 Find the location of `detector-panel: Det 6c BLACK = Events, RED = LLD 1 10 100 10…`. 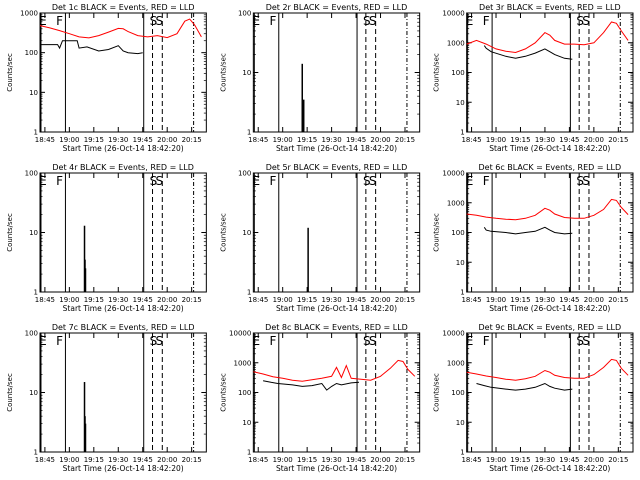

detector-panel: Det 6c BLACK = Events, RED = LLD 1 10 100 10… is located at coordinates (533, 238).